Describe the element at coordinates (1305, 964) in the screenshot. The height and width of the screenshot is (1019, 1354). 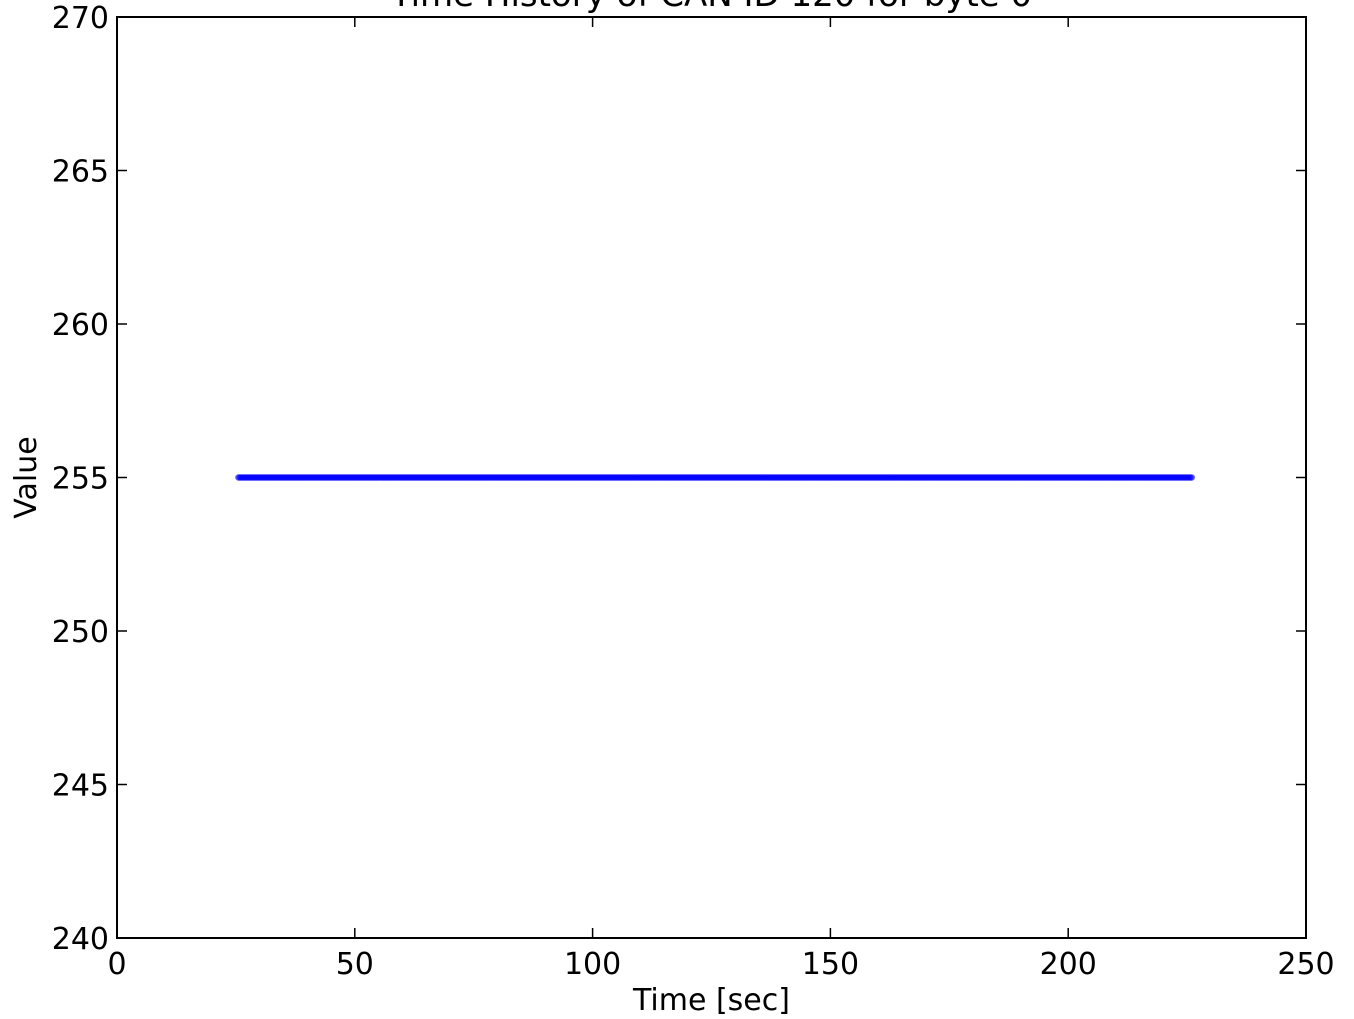
I see `x-tick-label: 250` at that location.